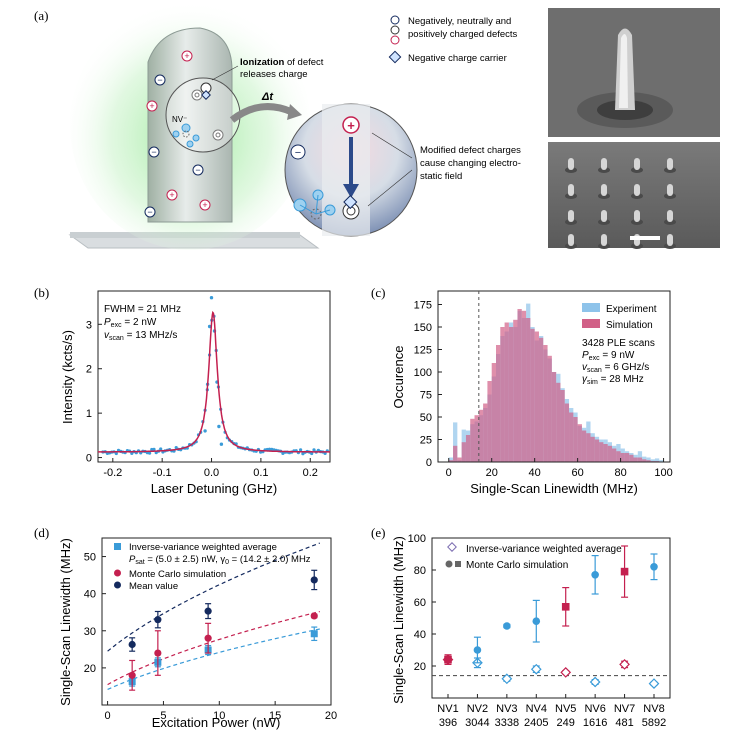 Image resolution: width=748 pixels, height=737 pixels. Describe the element at coordinates (629, 325) in the screenshot. I see `legend-simulation-label: Simulation` at that location.